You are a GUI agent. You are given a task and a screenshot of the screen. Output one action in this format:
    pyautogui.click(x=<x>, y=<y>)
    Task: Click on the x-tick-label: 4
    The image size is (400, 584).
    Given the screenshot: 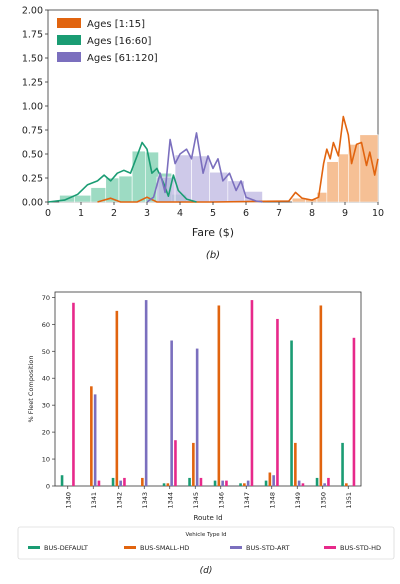 What is the action you would take?
    pyautogui.click(x=180, y=213)
    